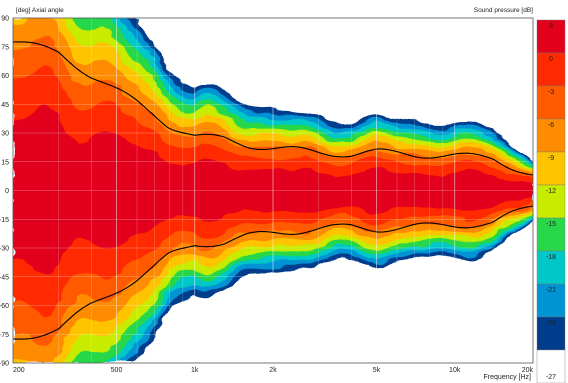 The width and height of the screenshot is (568, 383). Describe the element at coordinates (377, 370) in the screenshot. I see `x-tick-label: 5k` at that location.